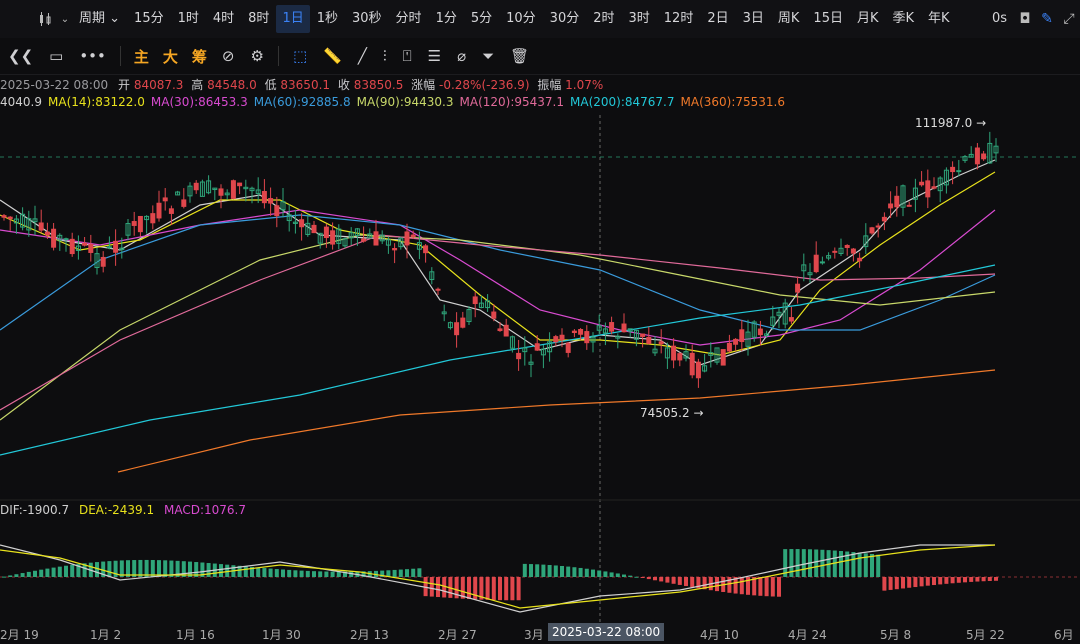 The width and height of the screenshot is (1080, 644). I want to click on interval-12: 2时, so click(604, 18).